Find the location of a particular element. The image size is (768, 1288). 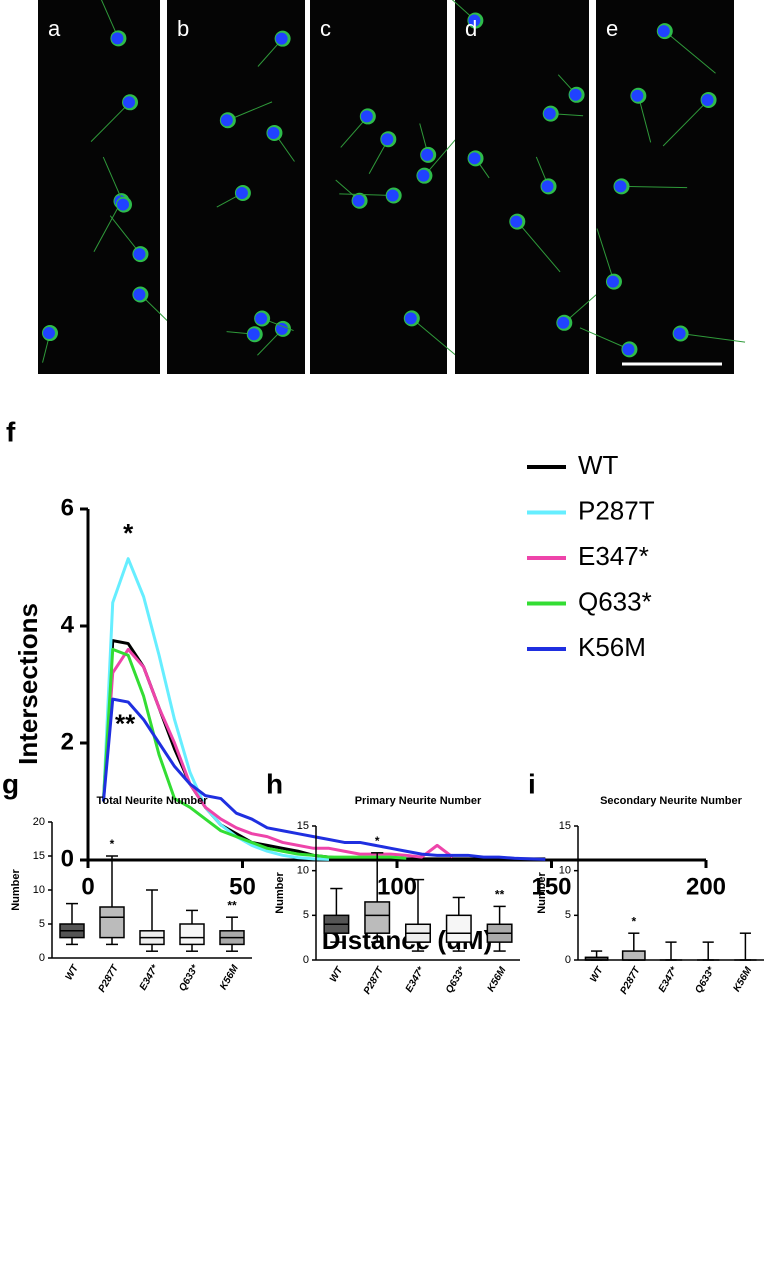

micrograph: b is located at coordinates (236, 187).